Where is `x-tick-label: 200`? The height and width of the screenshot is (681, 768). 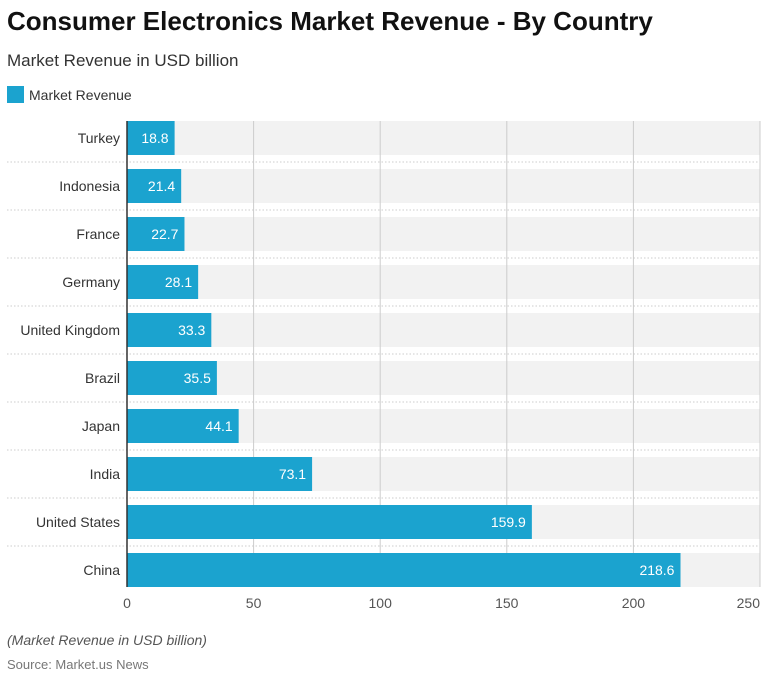 x-tick-label: 200 is located at coordinates (634, 603).